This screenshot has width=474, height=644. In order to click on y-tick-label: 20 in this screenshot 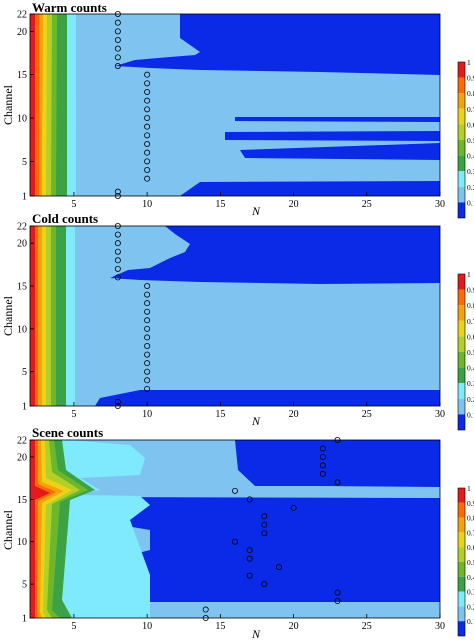, I will do `click(22, 244)`.